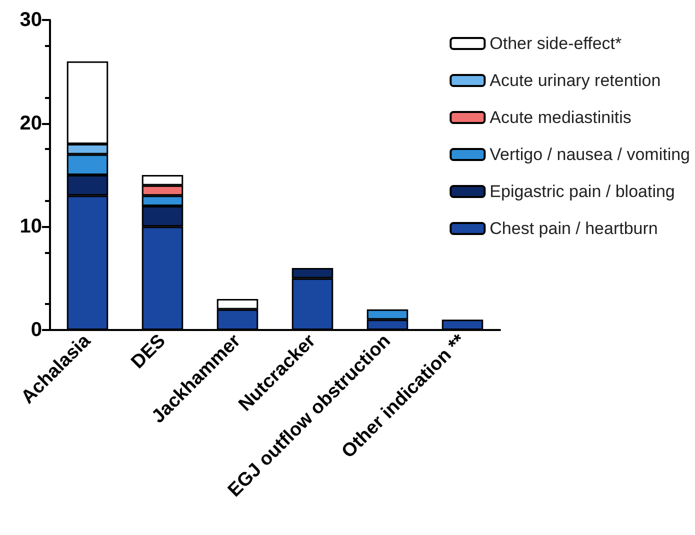 The height and width of the screenshot is (535, 695). Describe the element at coordinates (31, 227) in the screenshot. I see `y-tick-label: 10` at that location.